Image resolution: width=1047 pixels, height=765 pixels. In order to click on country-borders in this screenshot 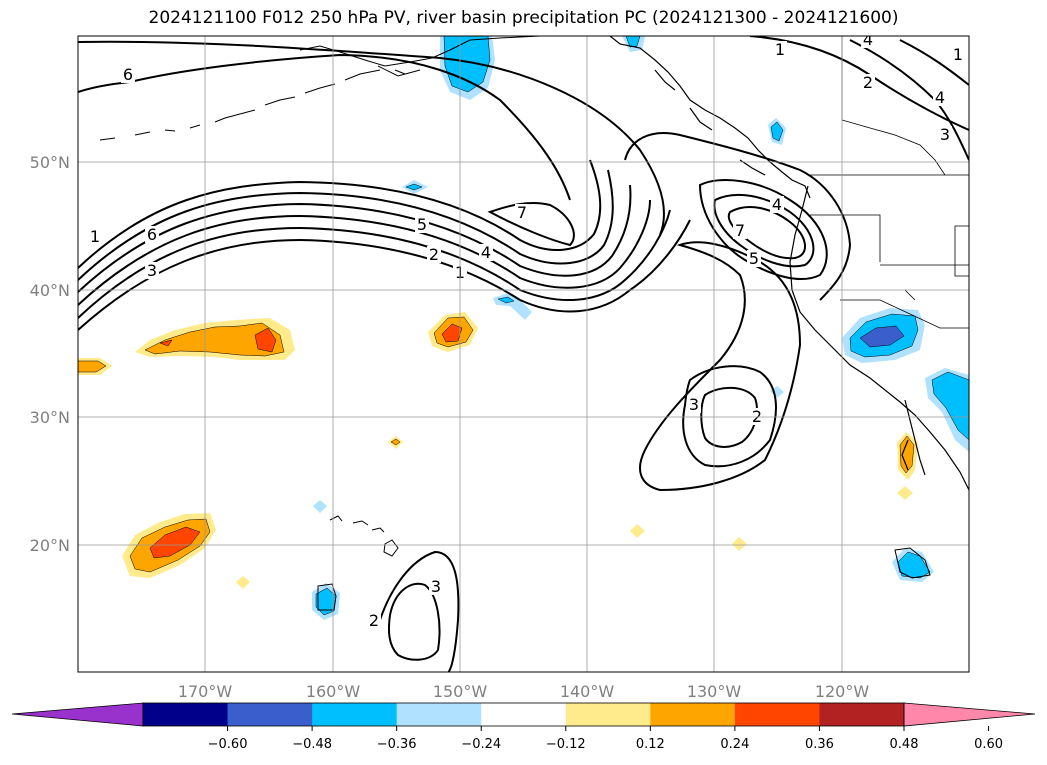, I will do `click(888, 182)`.